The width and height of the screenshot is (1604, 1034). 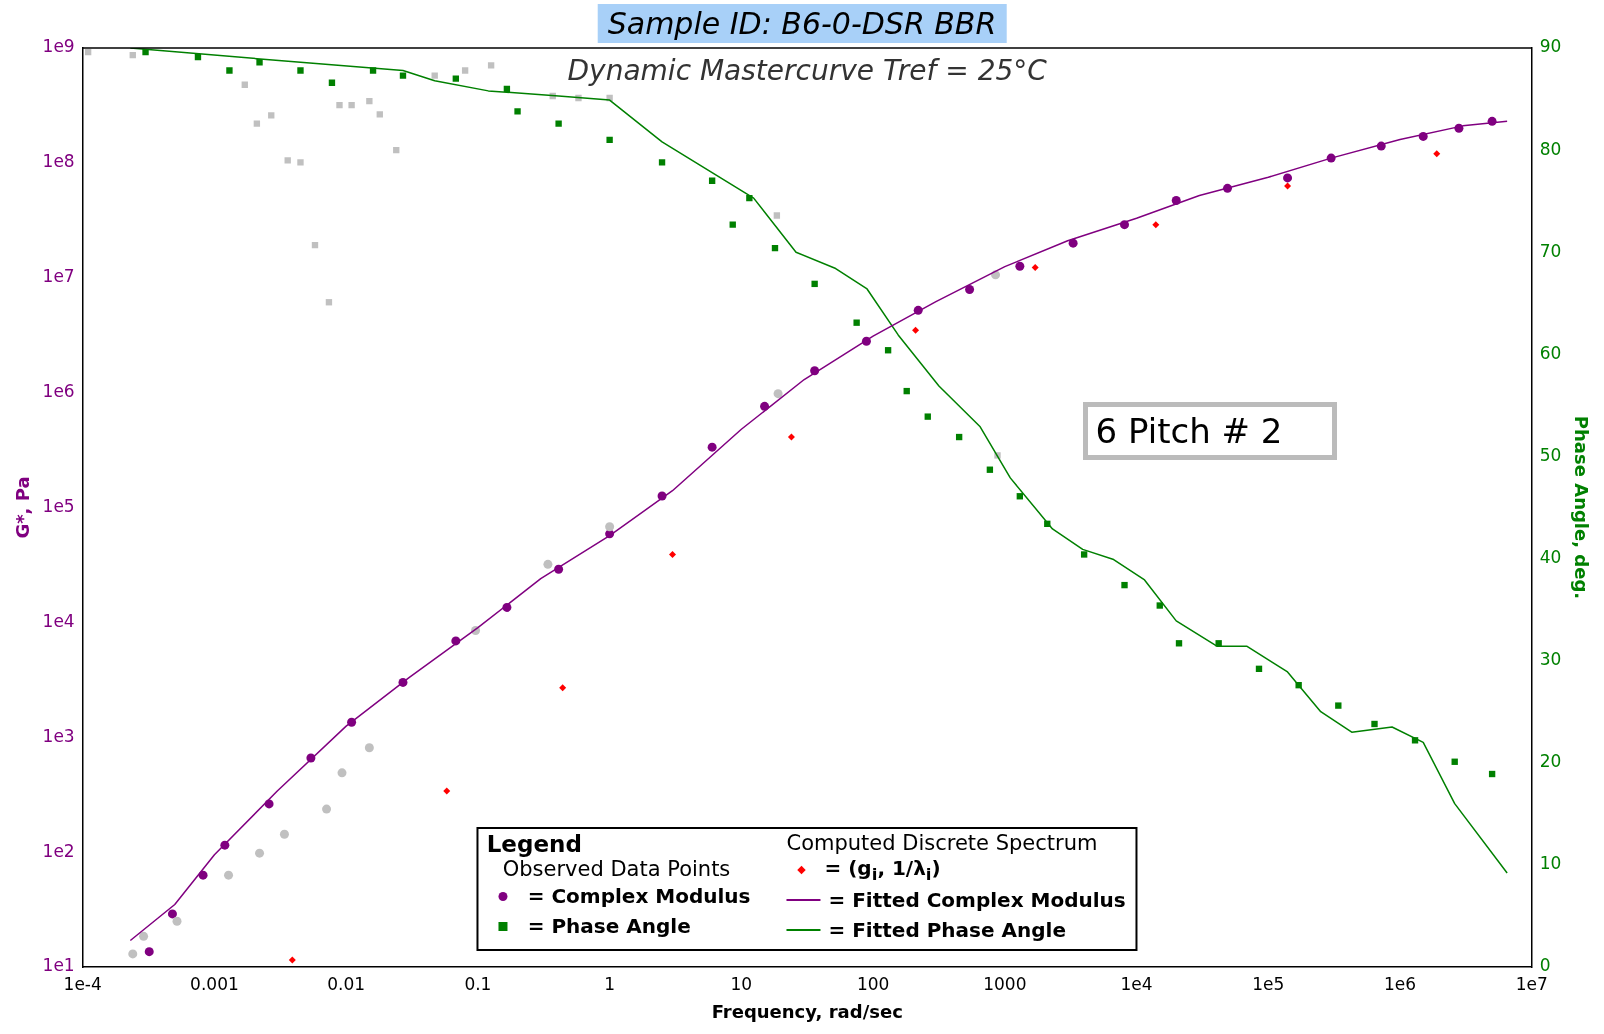 I want to click on legend-label: = Fitted Phase Angle, so click(x=947, y=930).